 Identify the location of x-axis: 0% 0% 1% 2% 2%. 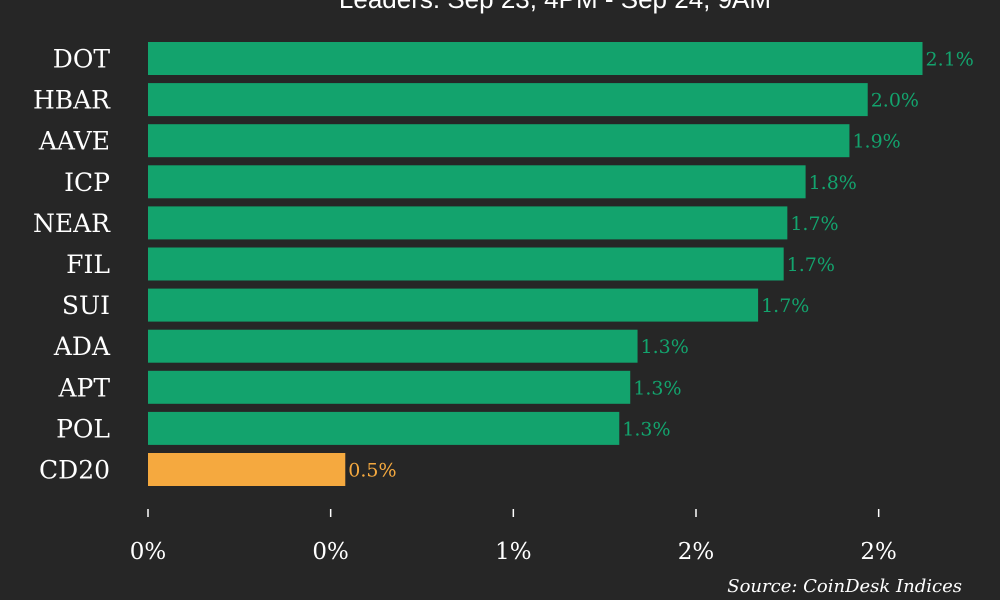
(513, 537).